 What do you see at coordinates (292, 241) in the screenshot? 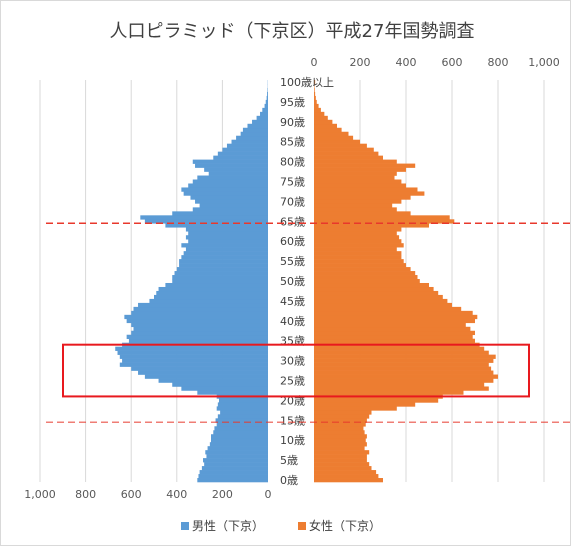
I see `age-label: 60歳` at bounding box center [292, 241].